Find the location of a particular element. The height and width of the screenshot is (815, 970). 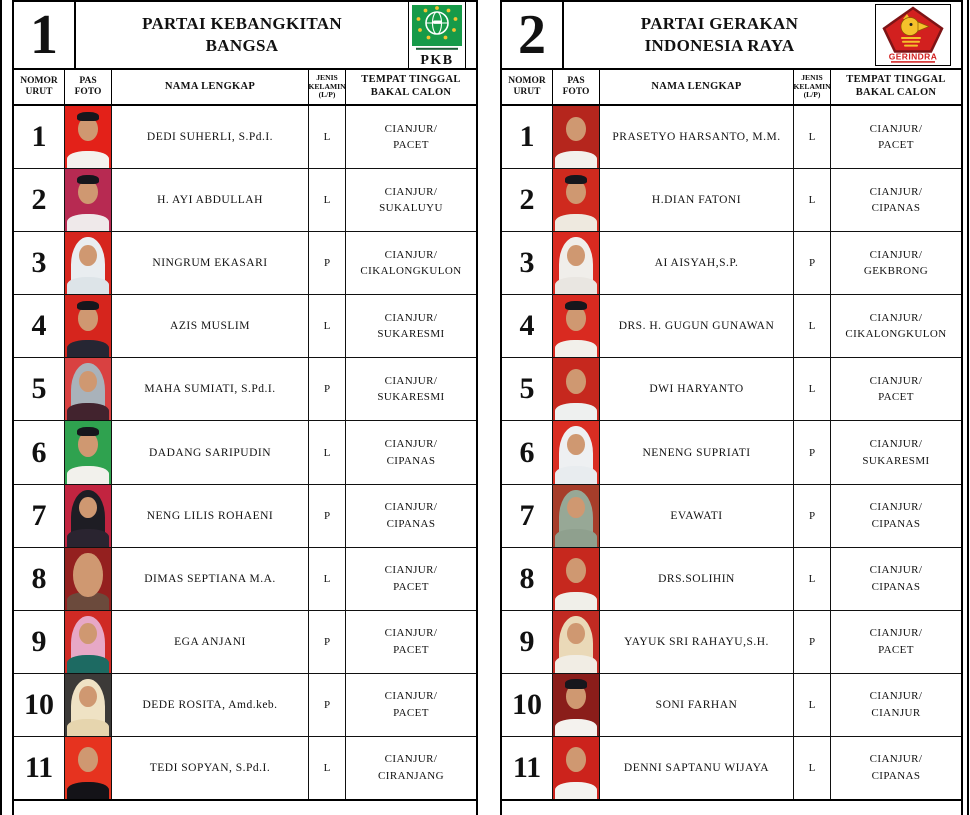

party-title: PARTAI KEBANGKITAN BANGSA is located at coordinates (242, 34).